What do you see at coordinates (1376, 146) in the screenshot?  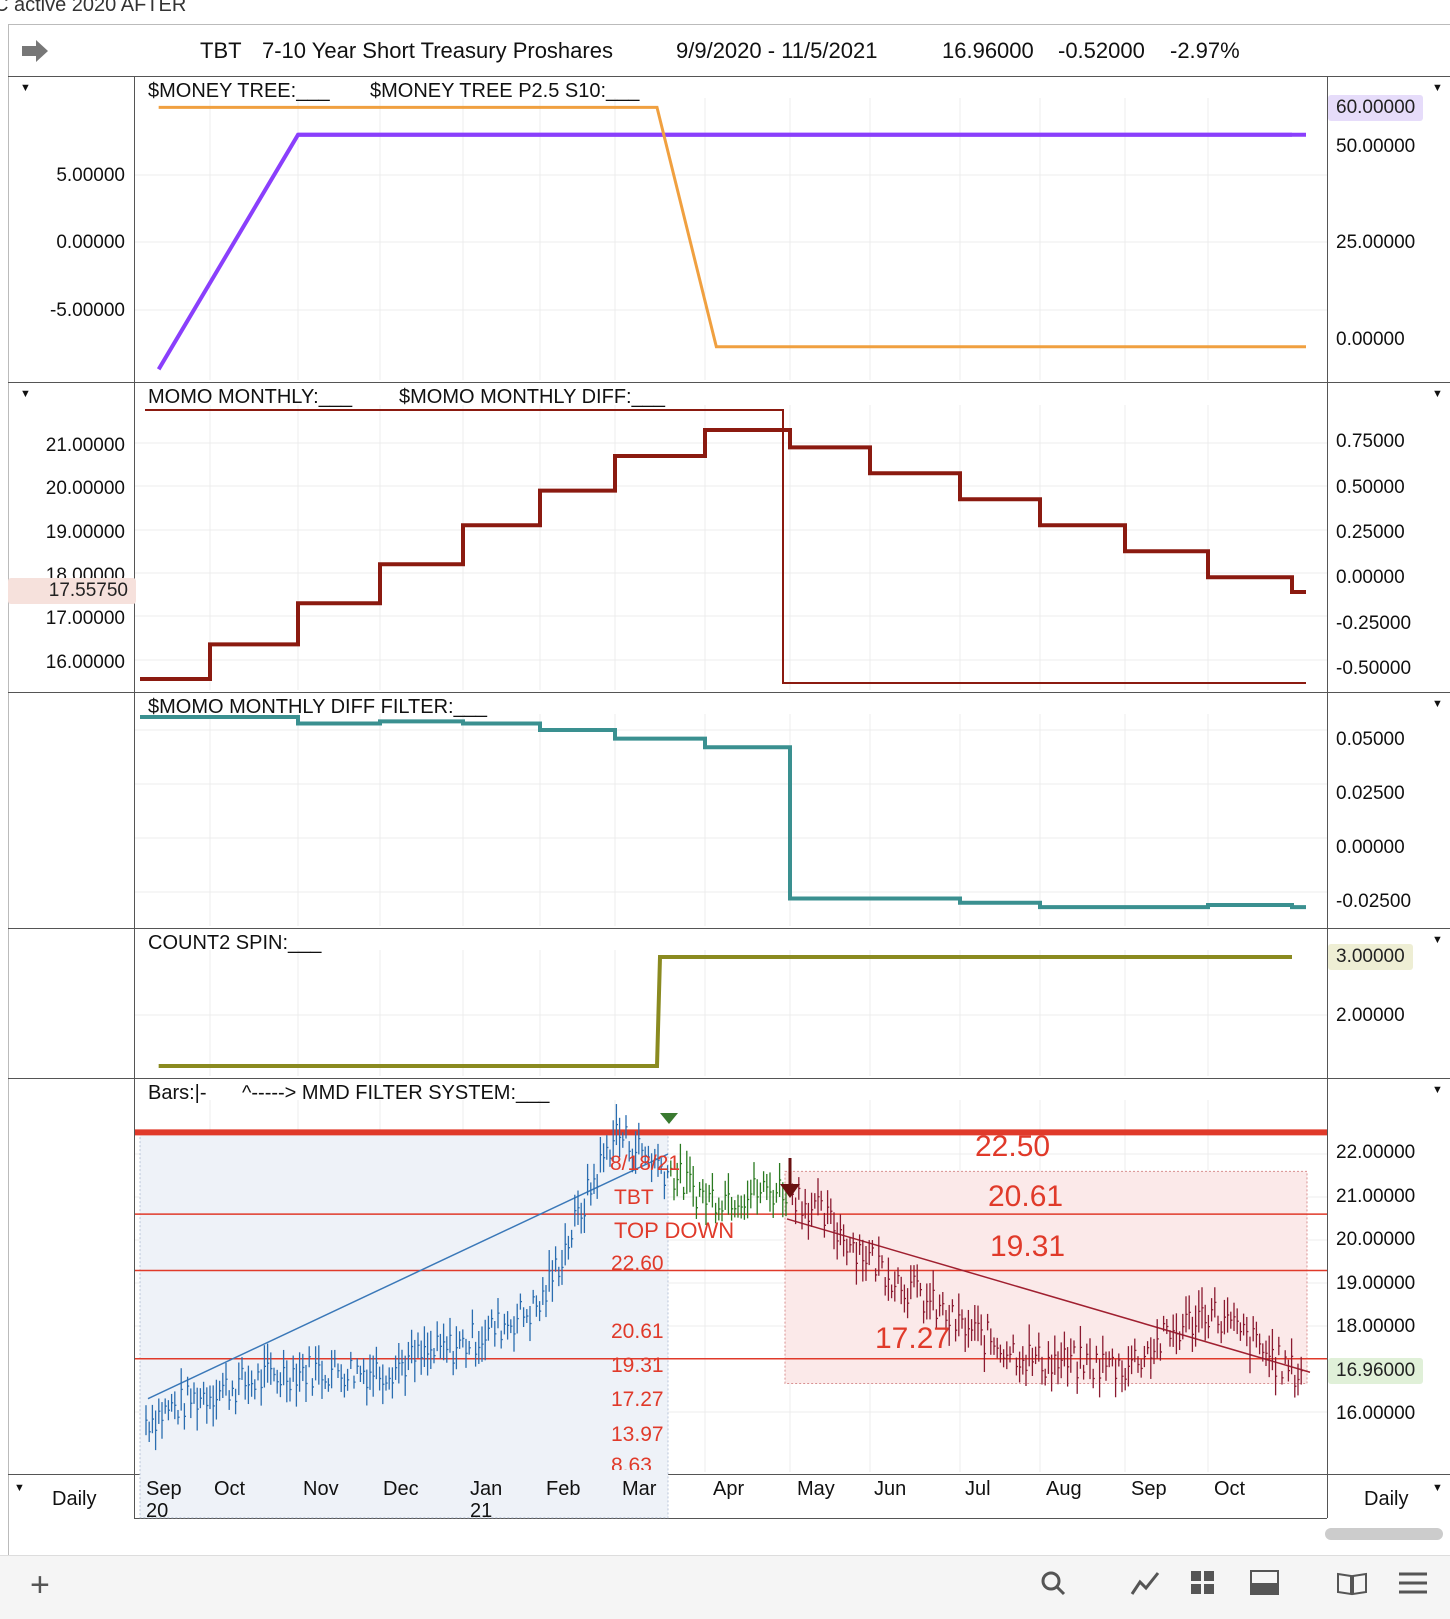 I see `pane1-right-tick: 50.00000` at bounding box center [1376, 146].